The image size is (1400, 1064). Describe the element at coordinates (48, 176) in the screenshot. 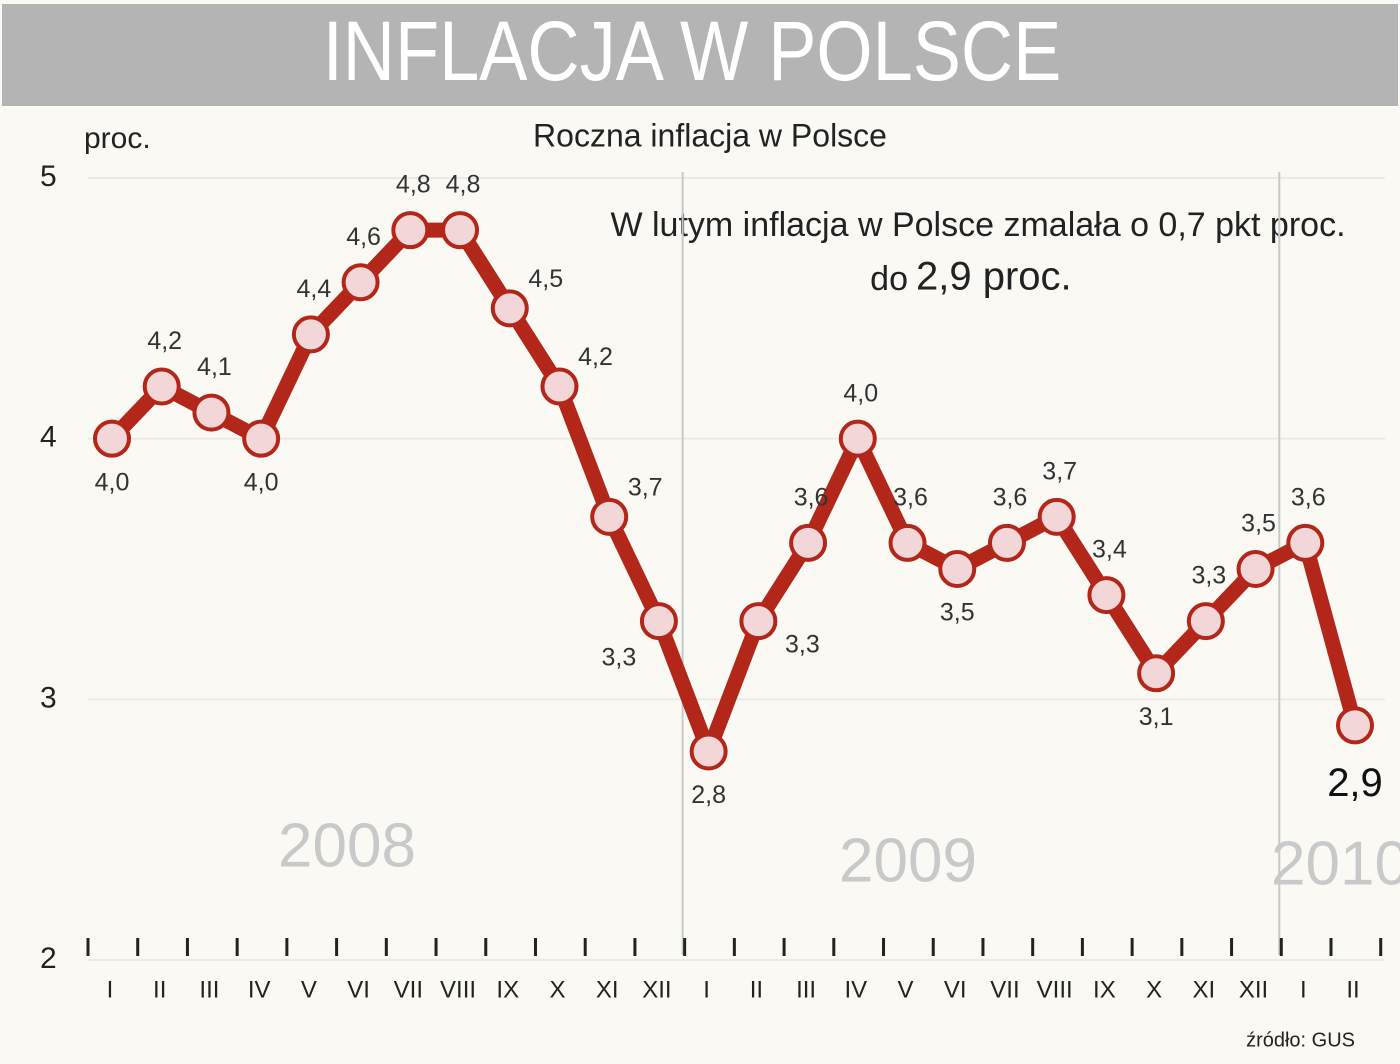

I see `y-tick-label: 5` at that location.